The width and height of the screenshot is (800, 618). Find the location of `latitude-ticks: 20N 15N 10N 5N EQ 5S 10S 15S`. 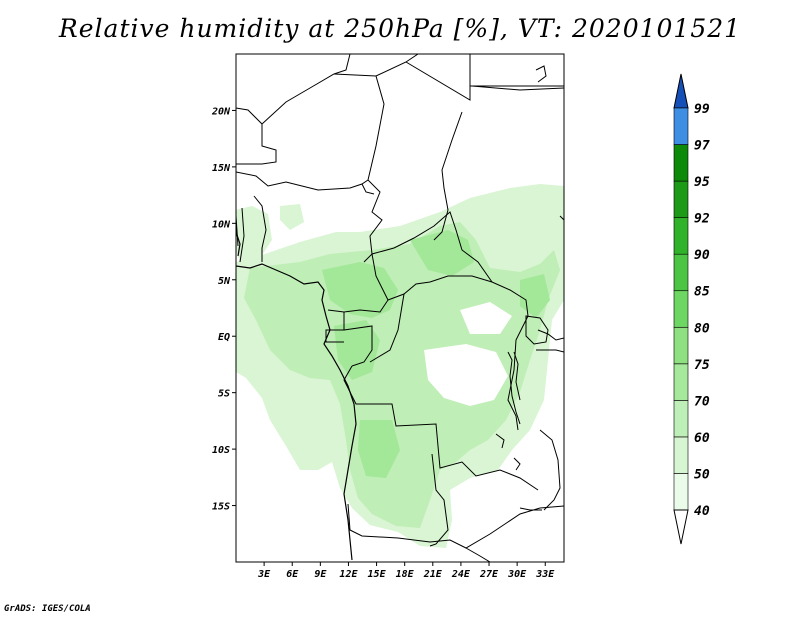

latitude-ticks: 20N 15N 10N 5N EQ 5S 10S 15S is located at coordinates (223, 309).